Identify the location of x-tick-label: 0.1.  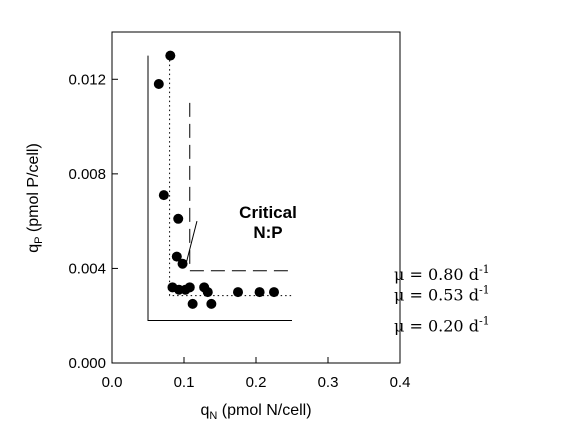
(184, 382).